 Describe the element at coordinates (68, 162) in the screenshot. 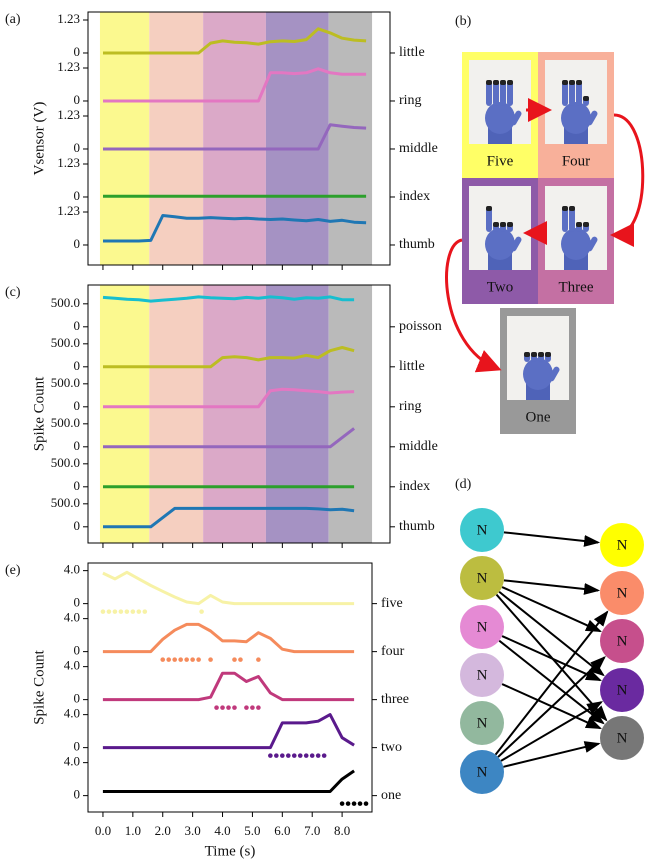

I see `y-tick-label: 1.23` at that location.